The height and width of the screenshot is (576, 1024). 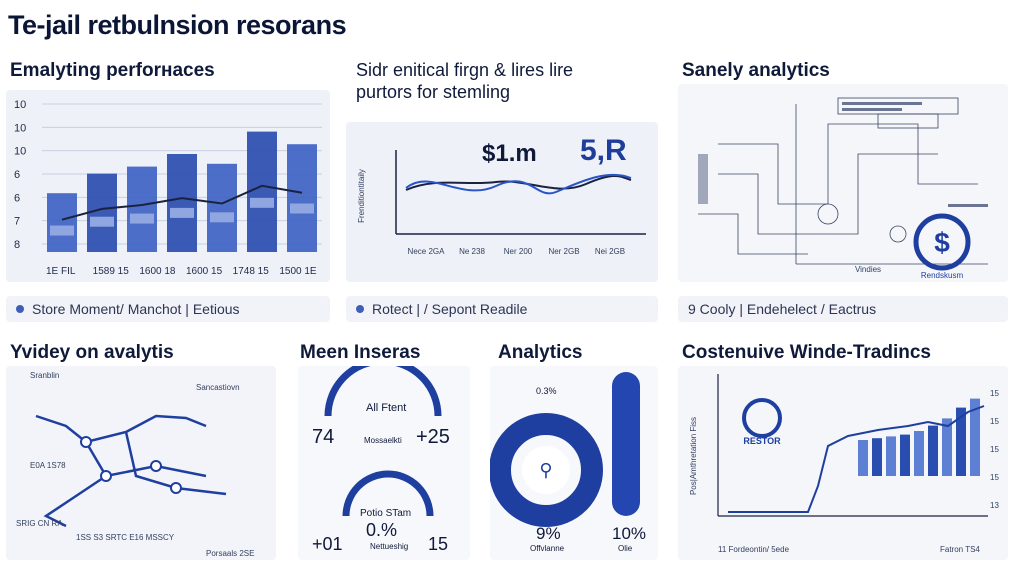 I want to click on sidr-x-tick: Nei 2GB, so click(x=610, y=251).